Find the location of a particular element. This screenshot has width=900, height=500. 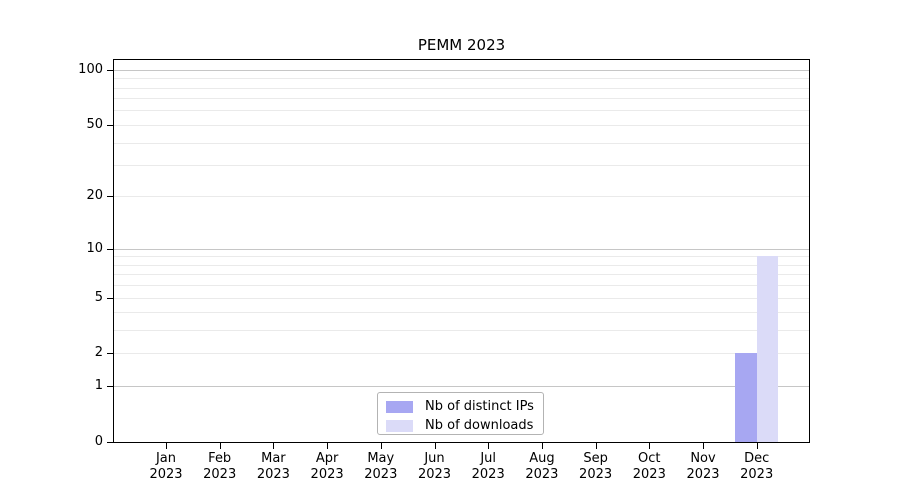

x-tick-label-line: Sep is located at coordinates (595, 458).